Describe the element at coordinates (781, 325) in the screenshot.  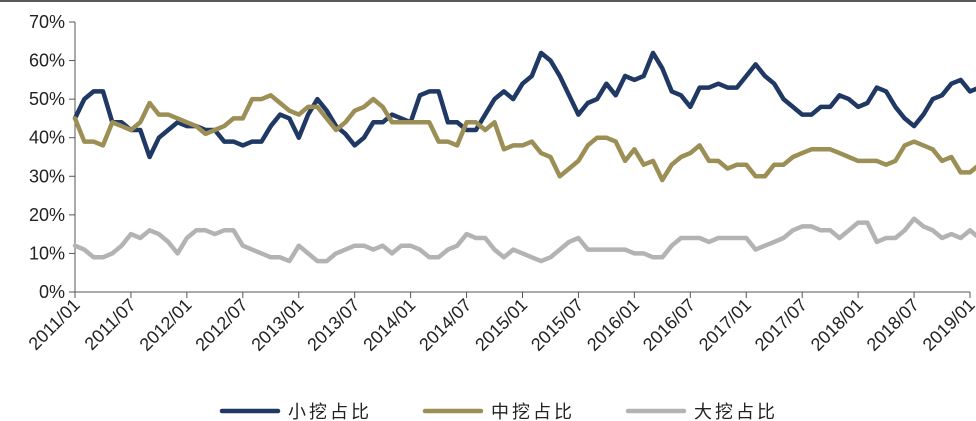
I see `x-tick-label: 2017/07` at that location.